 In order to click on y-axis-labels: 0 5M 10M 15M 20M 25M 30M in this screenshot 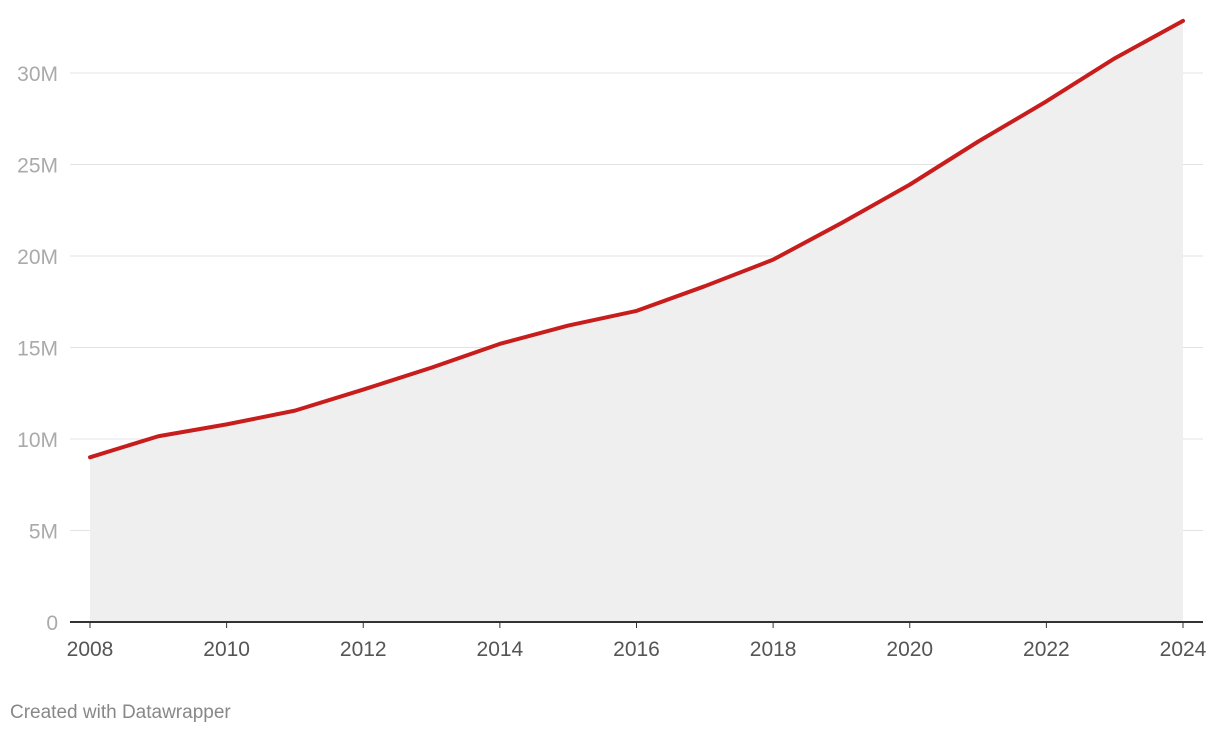, I will do `click(37, 349)`.